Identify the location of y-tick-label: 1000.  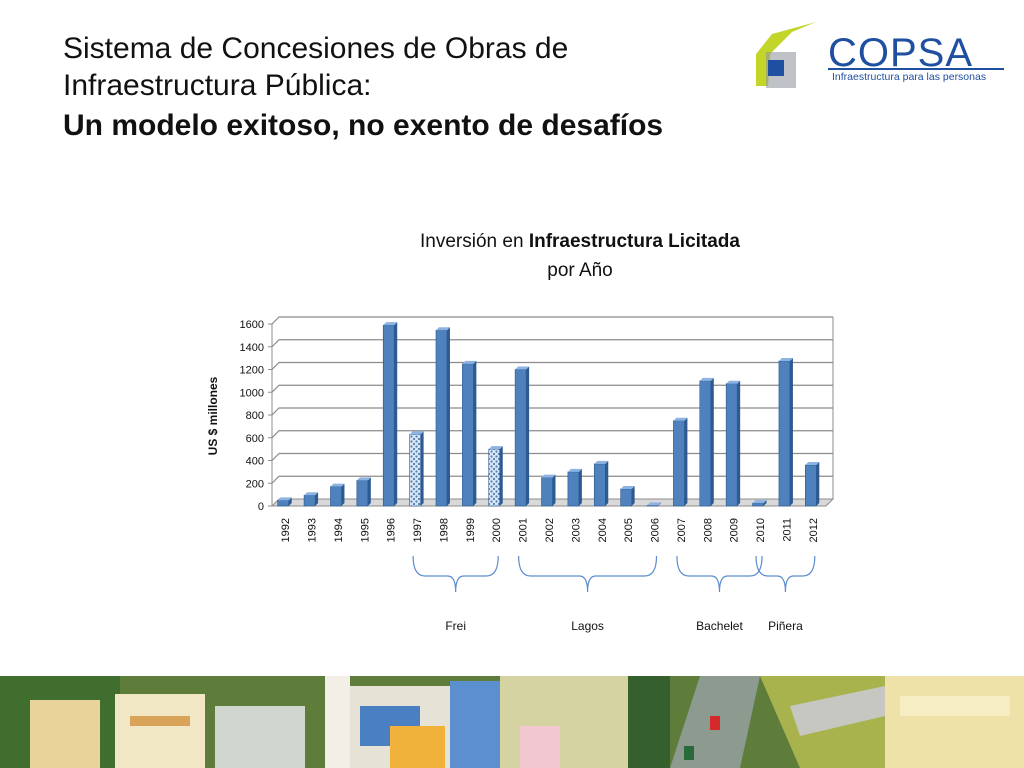
(252, 393).